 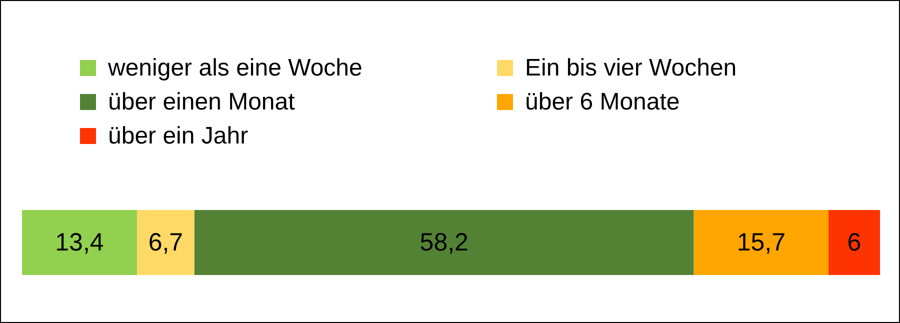 I want to click on data-label: 15,7, so click(x=761, y=242).